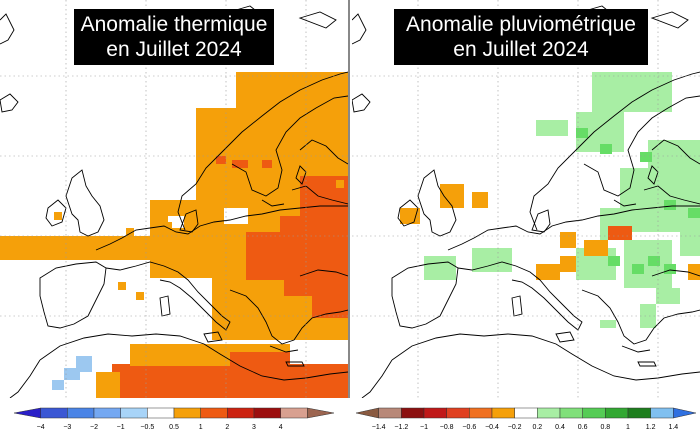 The image size is (700, 443). What do you see at coordinates (227, 427) in the screenshot?
I see `legend-tick-label: 2` at bounding box center [227, 427].